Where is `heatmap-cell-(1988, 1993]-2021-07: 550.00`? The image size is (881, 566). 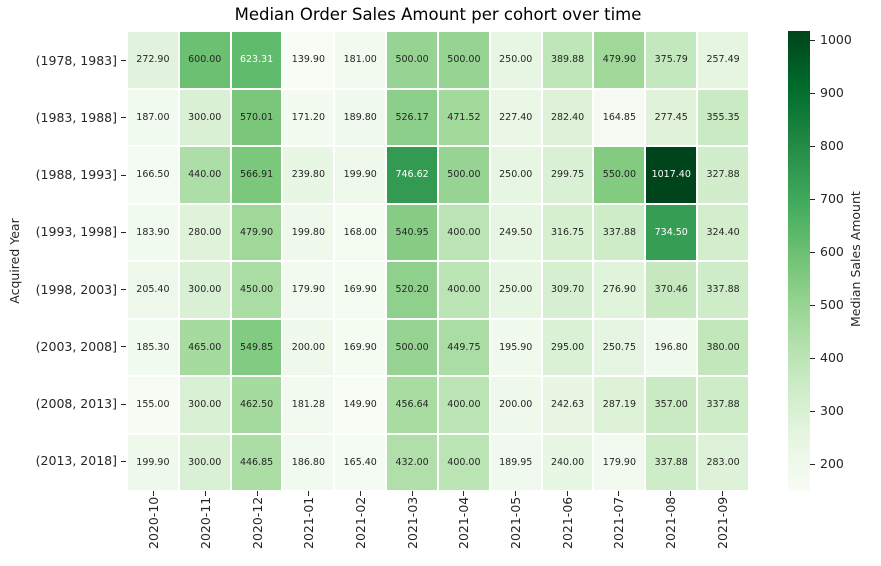
heatmap-cell-(1988, 1993]-2021-07: 550.00 is located at coordinates (619, 175).